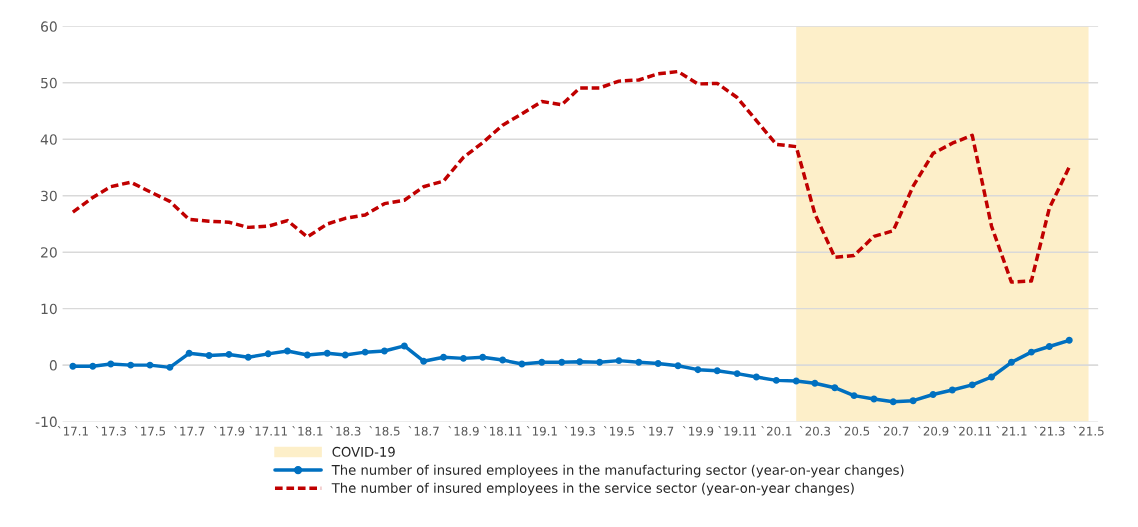 The width and height of the screenshot is (1138, 527). What do you see at coordinates (49, 252) in the screenshot?
I see `y-tick-label: 20` at bounding box center [49, 252].